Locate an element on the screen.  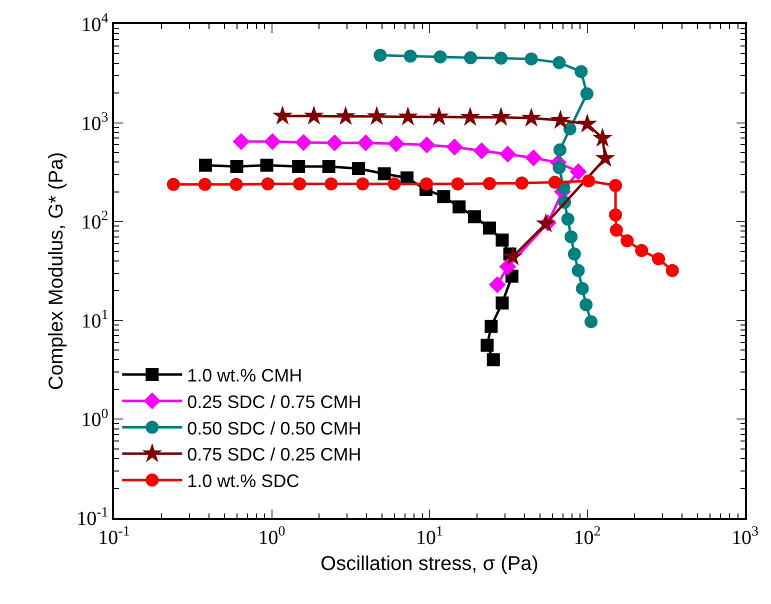
y-tick-label: 10$^{1}$ is located at coordinates (94, 320).